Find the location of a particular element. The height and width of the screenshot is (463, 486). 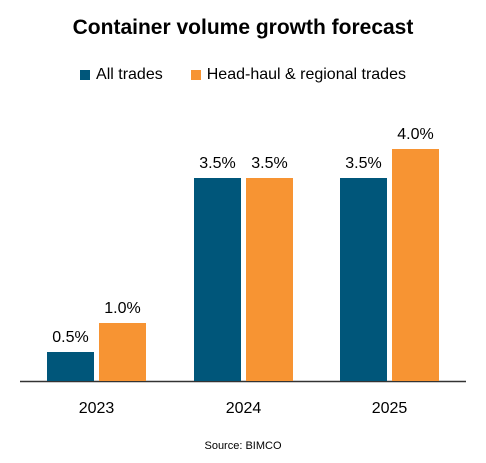

data-label-2025-series-0: 3.5% is located at coordinates (363, 163).